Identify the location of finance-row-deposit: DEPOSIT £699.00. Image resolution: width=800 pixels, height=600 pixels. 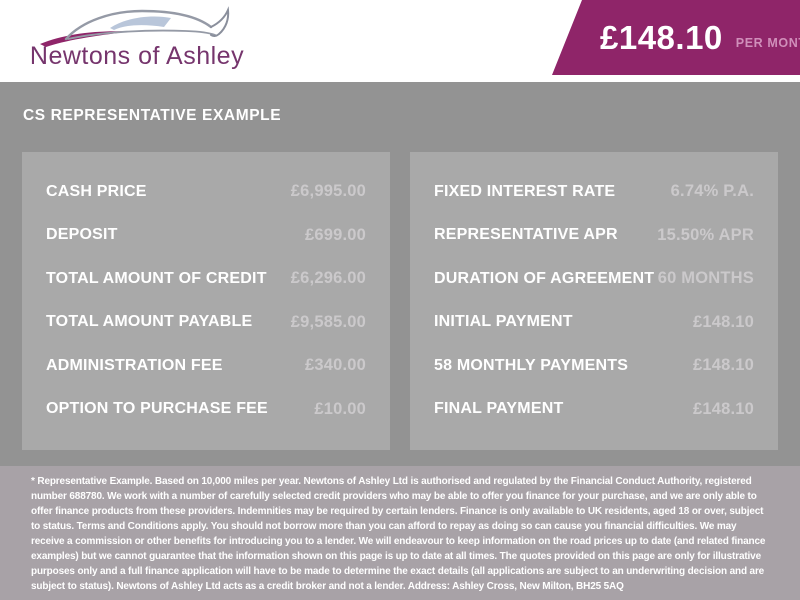
(206, 236).